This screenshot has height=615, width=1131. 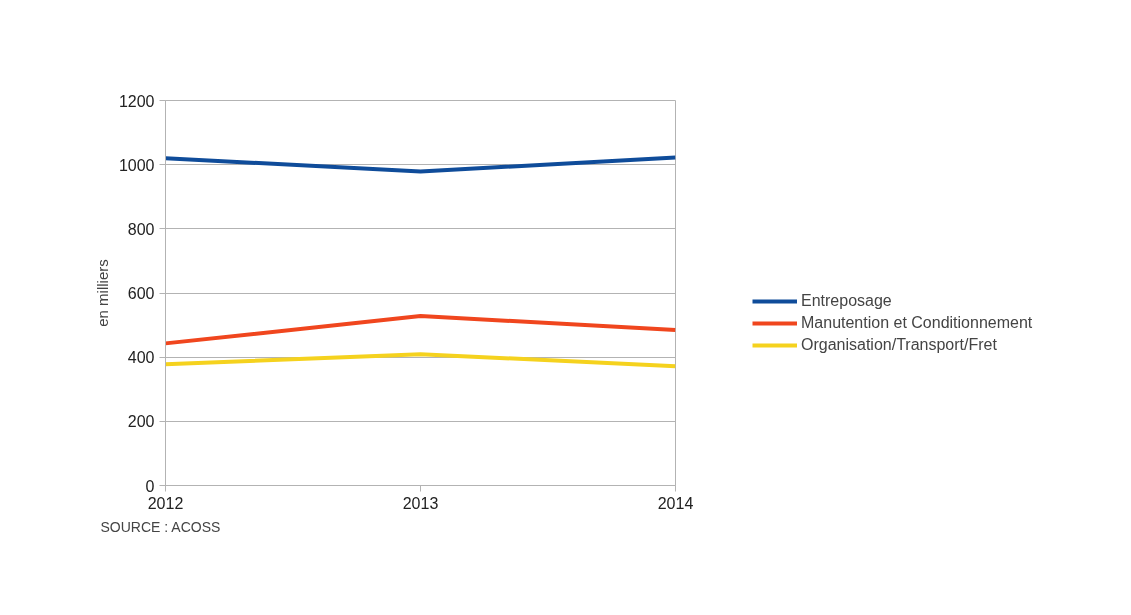 What do you see at coordinates (136, 165) in the screenshot?
I see `y-tick-label: 1000` at bounding box center [136, 165].